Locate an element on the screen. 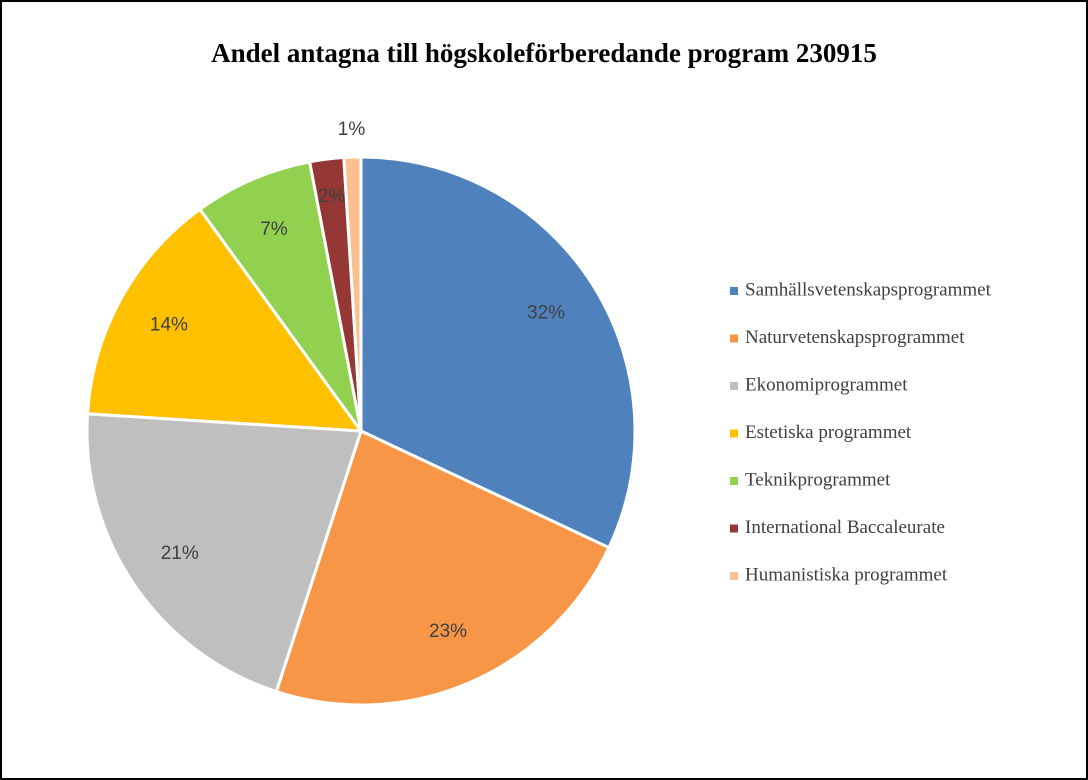  legend-label: Samhällsvetenskapsprogrammet is located at coordinates (868, 289).